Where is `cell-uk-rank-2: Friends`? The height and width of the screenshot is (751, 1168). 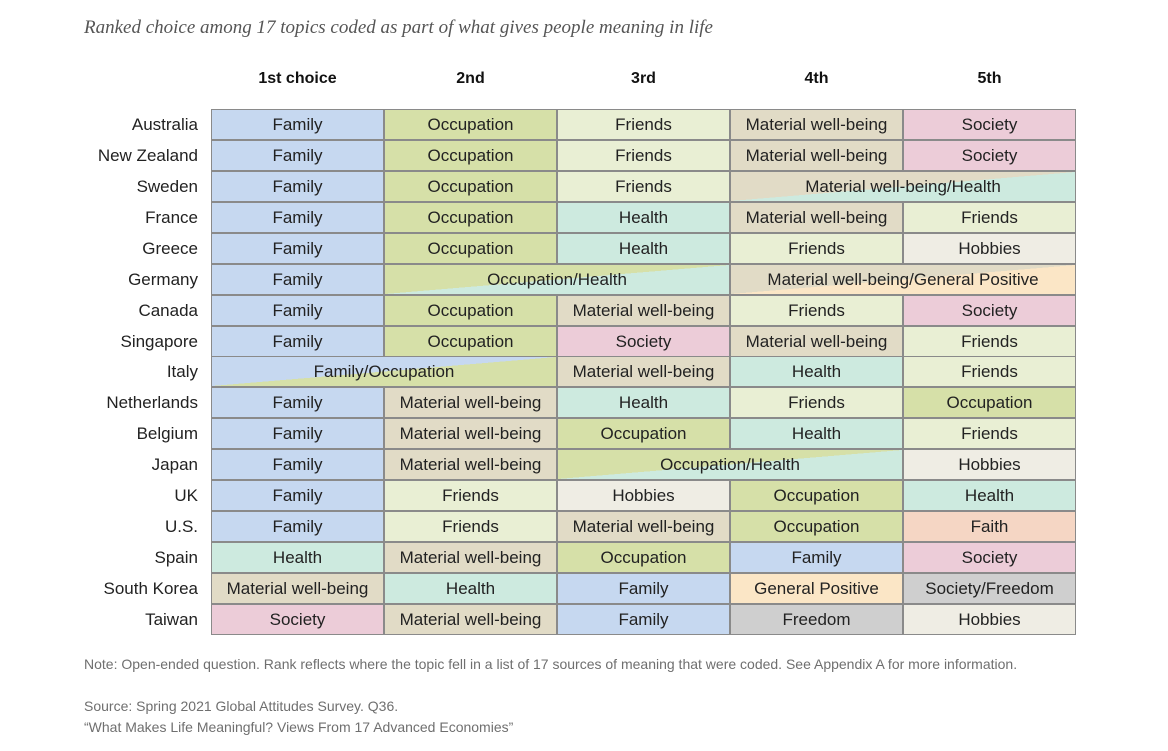
cell-uk-rank-2: Friends is located at coordinates (470, 496).